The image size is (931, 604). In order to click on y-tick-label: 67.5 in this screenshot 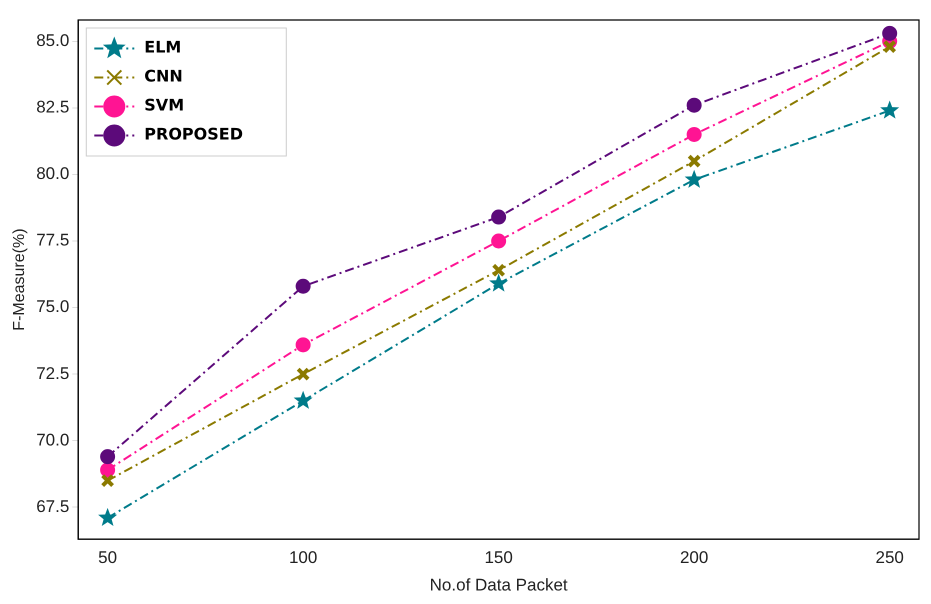, I will do `click(53, 506)`.